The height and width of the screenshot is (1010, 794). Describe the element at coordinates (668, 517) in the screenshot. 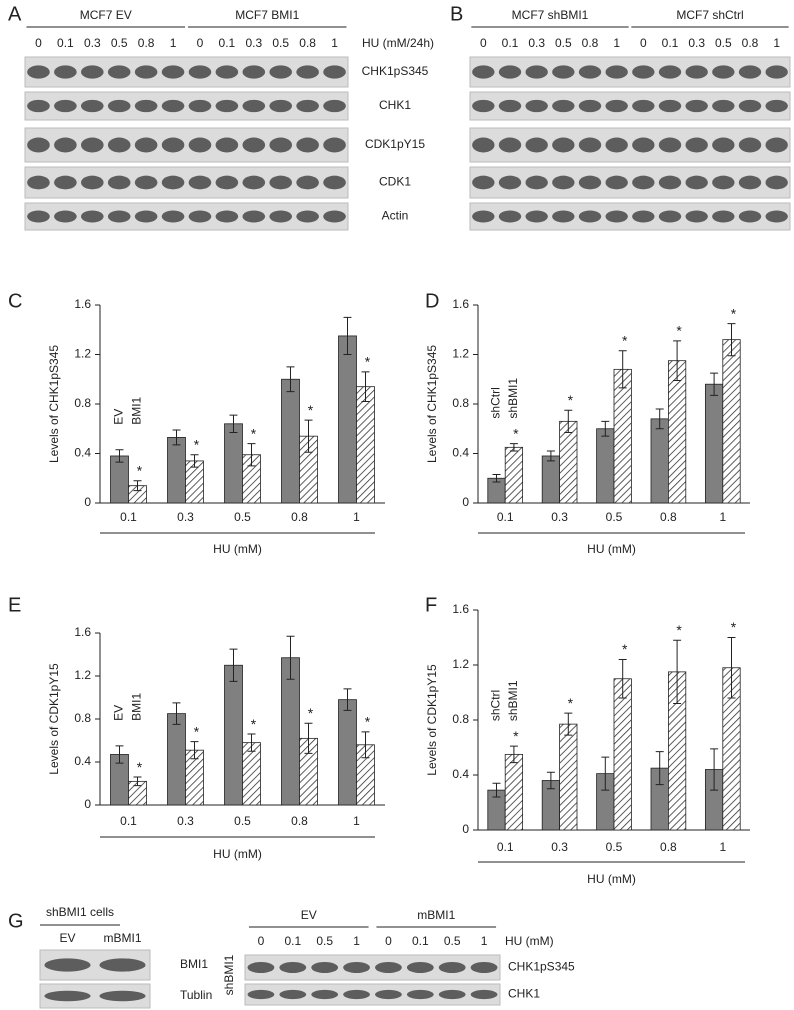

I see `x-tick-label: 0.8` at that location.